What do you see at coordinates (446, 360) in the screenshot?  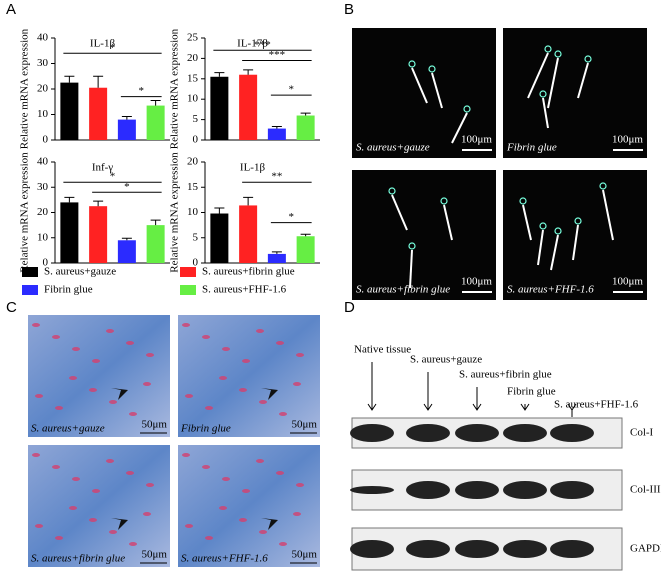 I see `lane-label: S. aureus+gauze` at bounding box center [446, 360].